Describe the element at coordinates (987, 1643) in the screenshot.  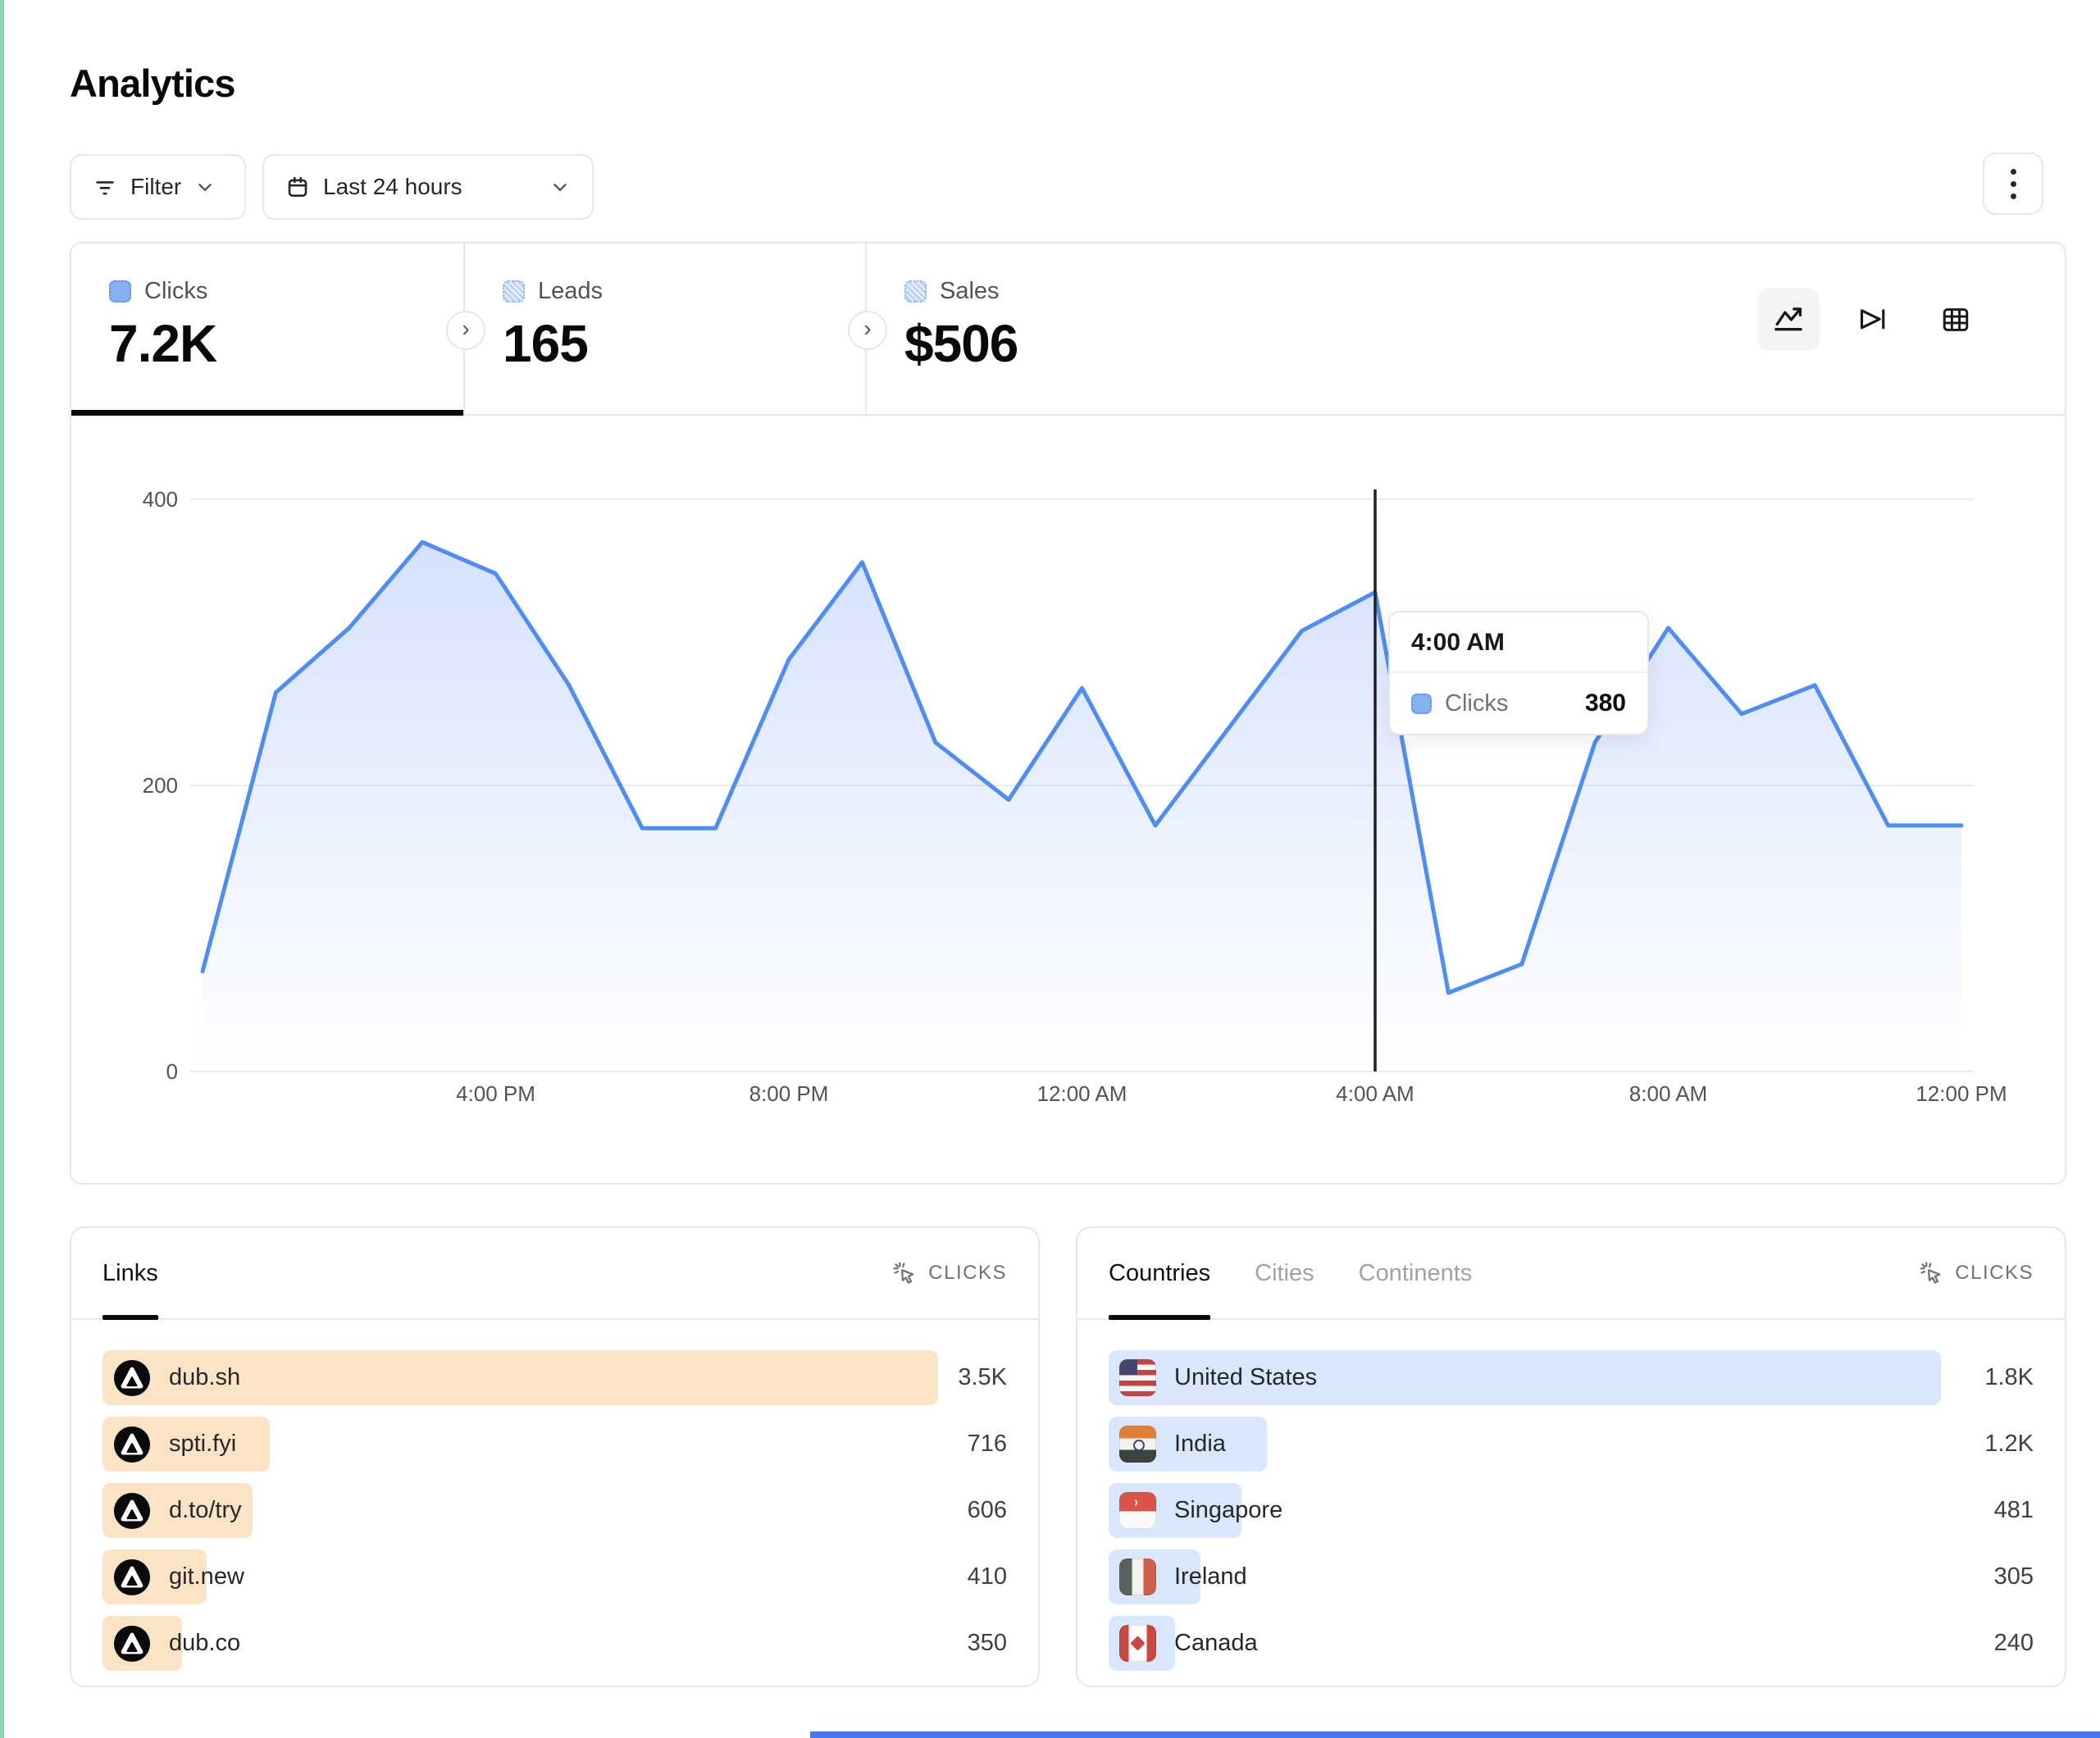
I see `link-value: 350` at that location.